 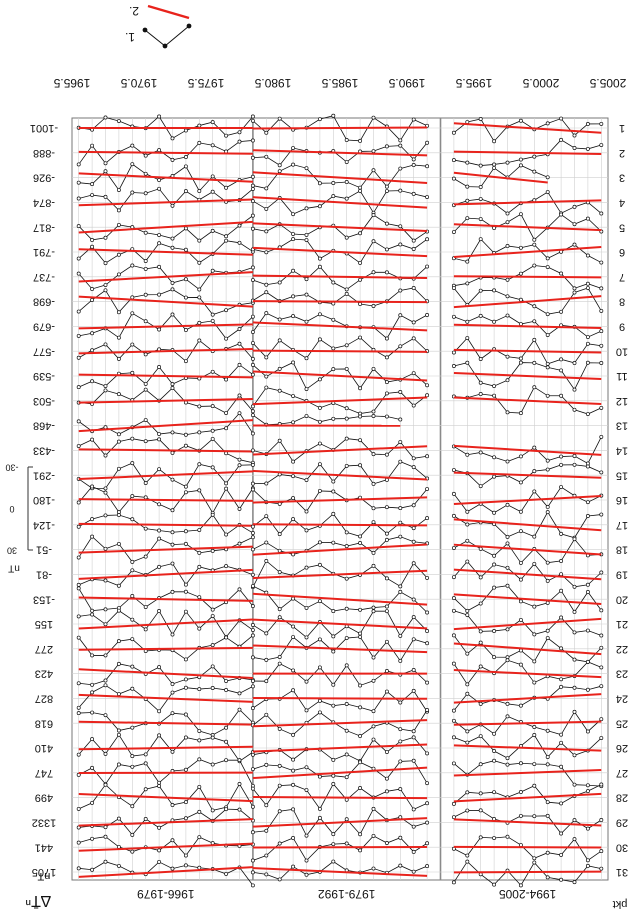 I want to click on year-tick-label: 1990.5, so click(x=406, y=83).